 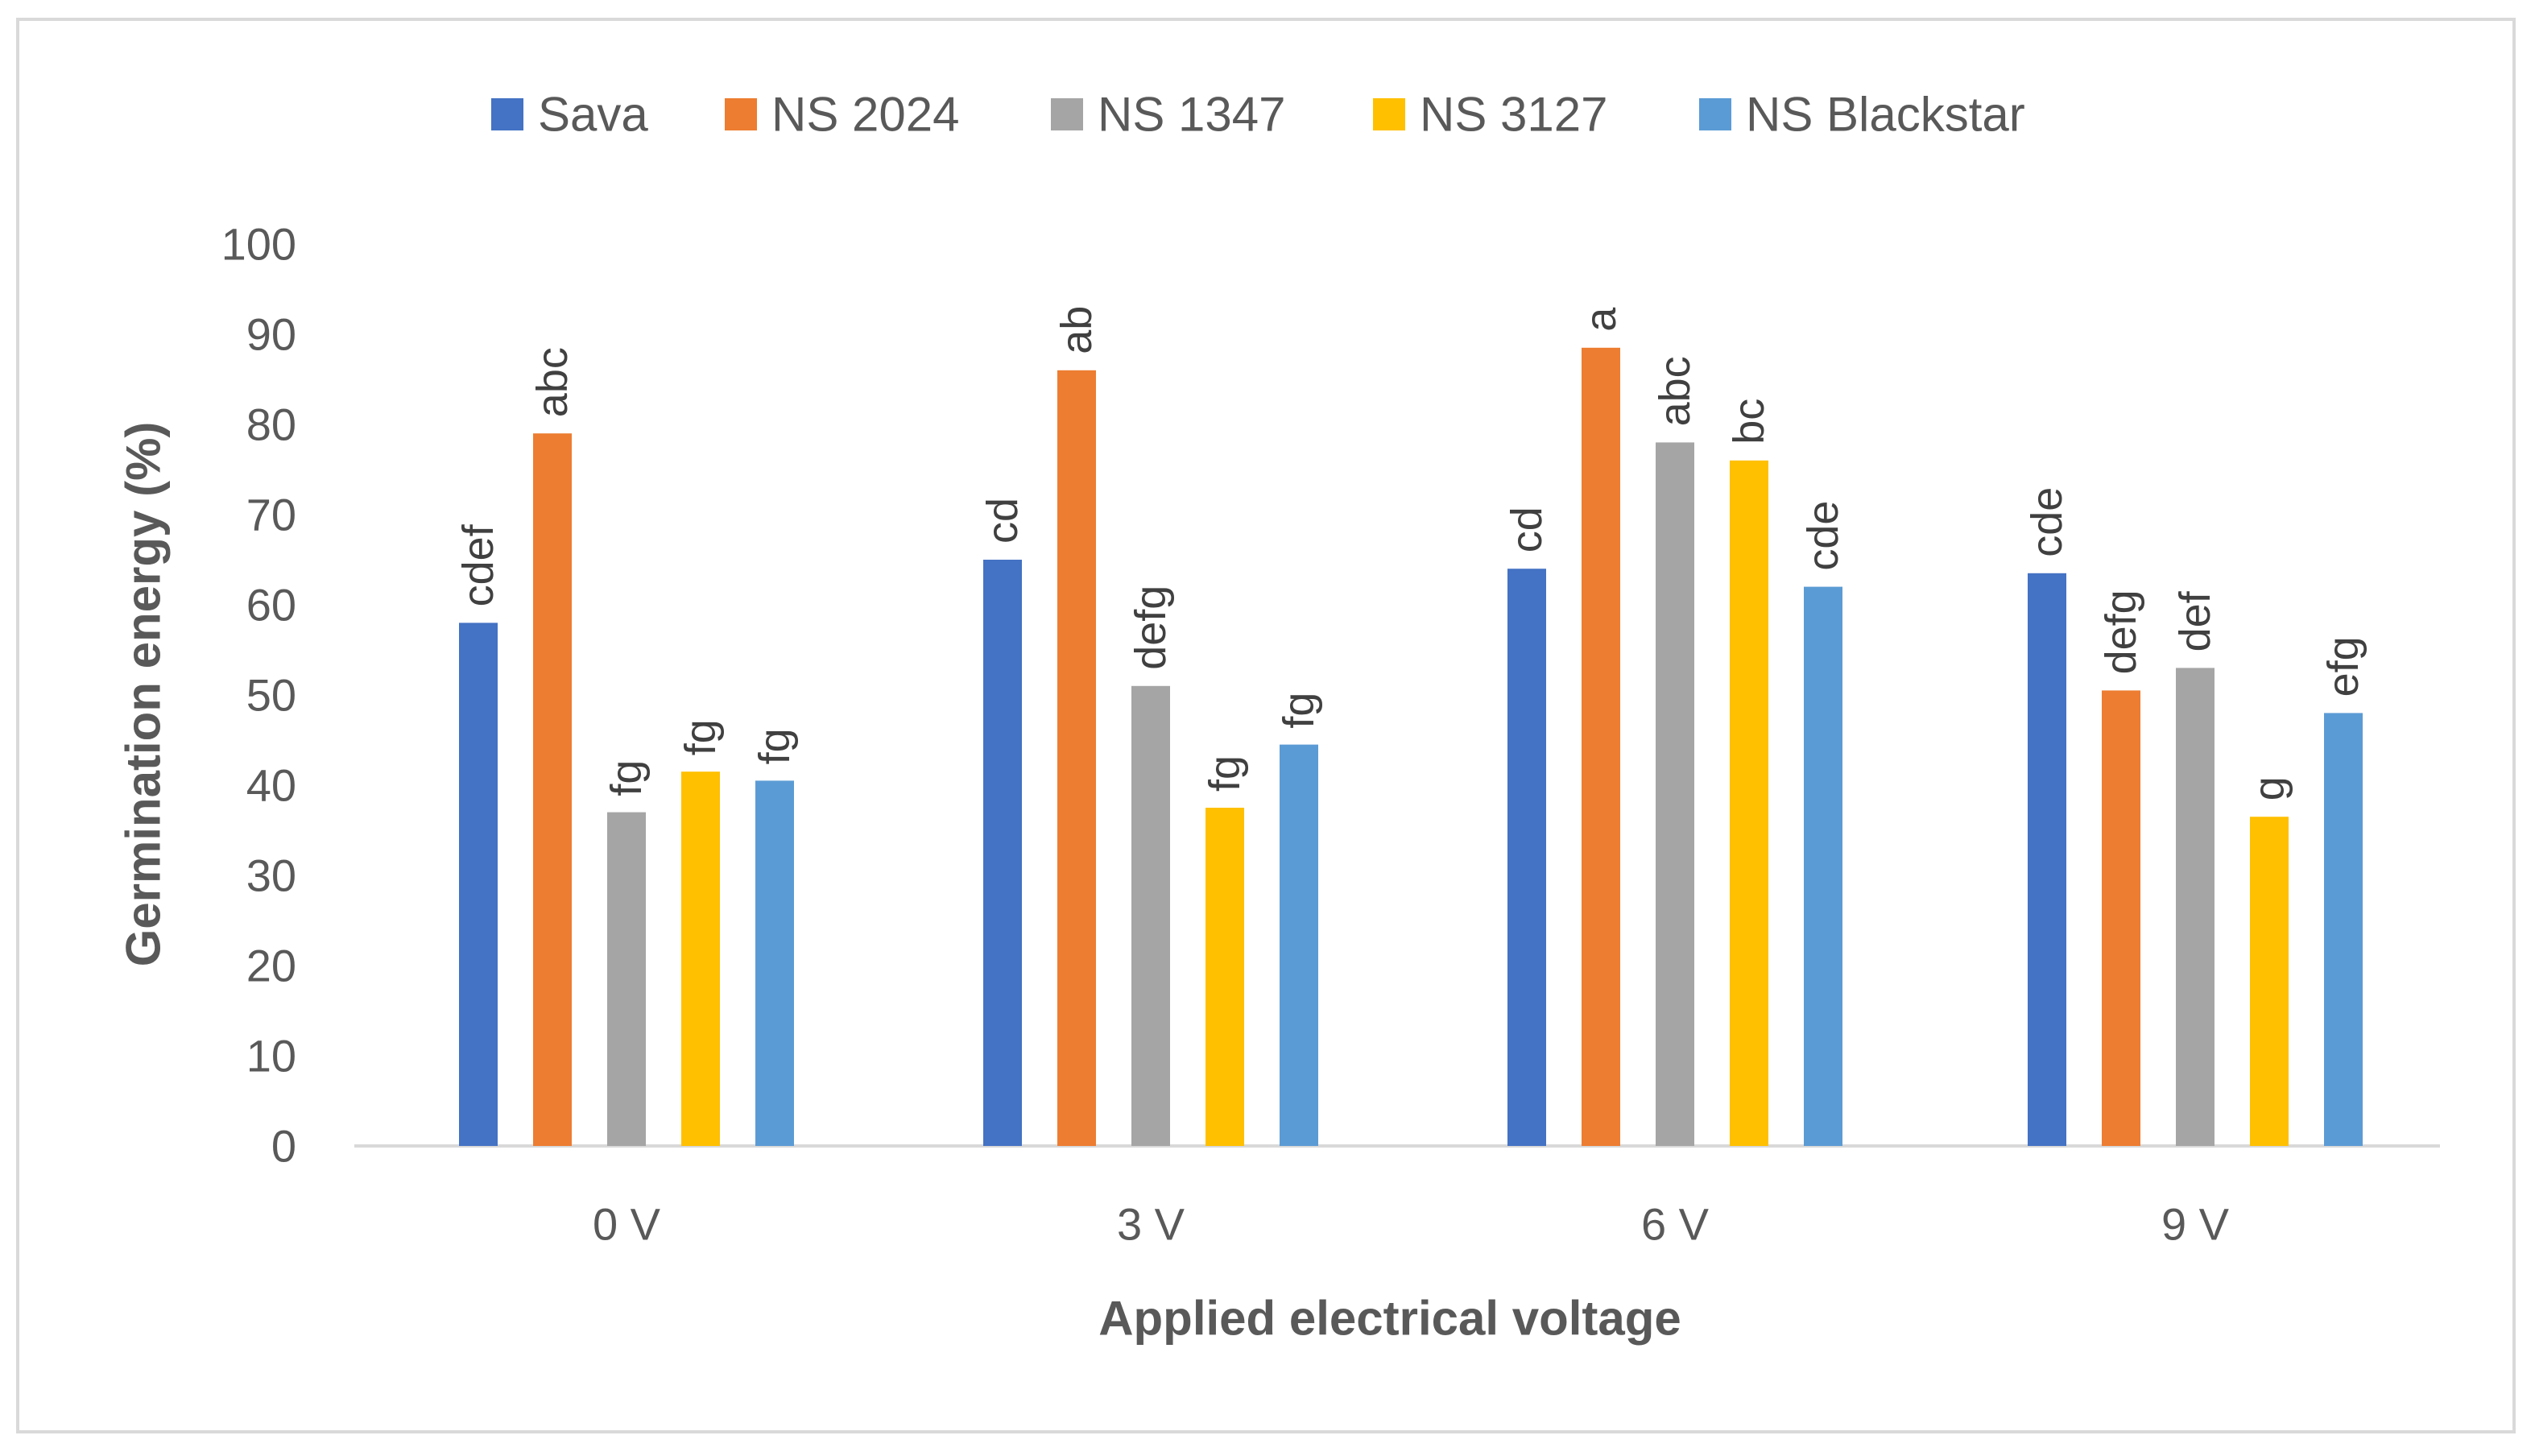 What do you see at coordinates (1601, 319) in the screenshot?
I see `significance-label: a` at bounding box center [1601, 319].